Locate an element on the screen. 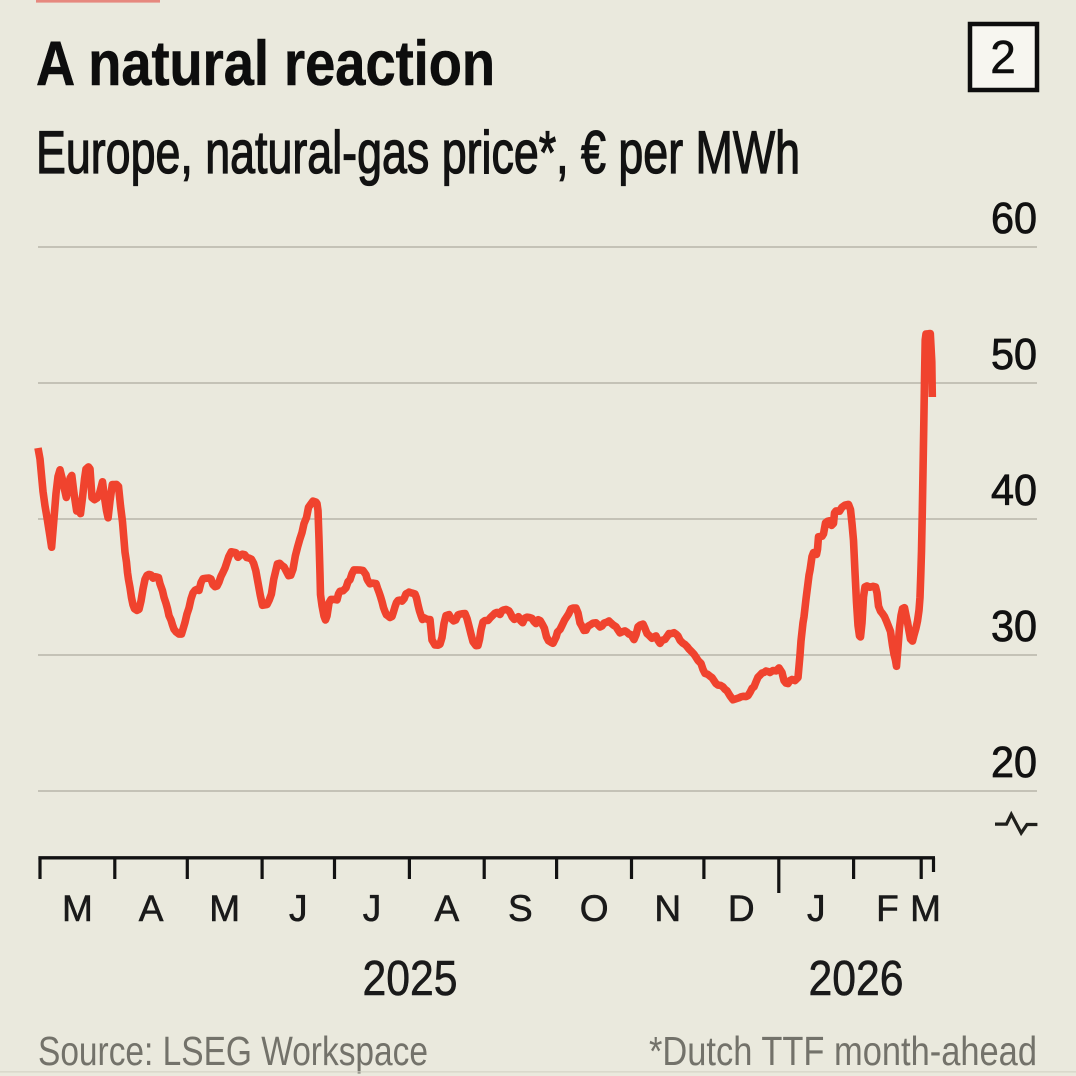  svg-text: 2 is located at coordinates (1003, 57).